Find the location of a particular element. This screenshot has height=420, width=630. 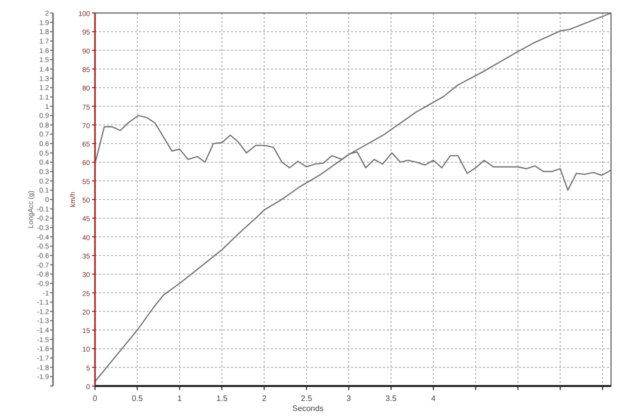

x-tick-label: 0.5 is located at coordinates (138, 398).